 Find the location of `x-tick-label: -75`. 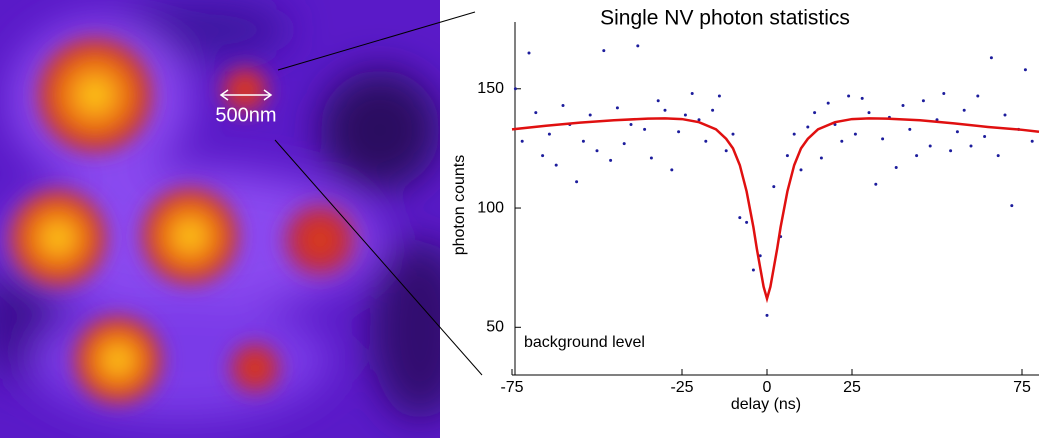

x-tick-label: -75 is located at coordinates (511, 387).